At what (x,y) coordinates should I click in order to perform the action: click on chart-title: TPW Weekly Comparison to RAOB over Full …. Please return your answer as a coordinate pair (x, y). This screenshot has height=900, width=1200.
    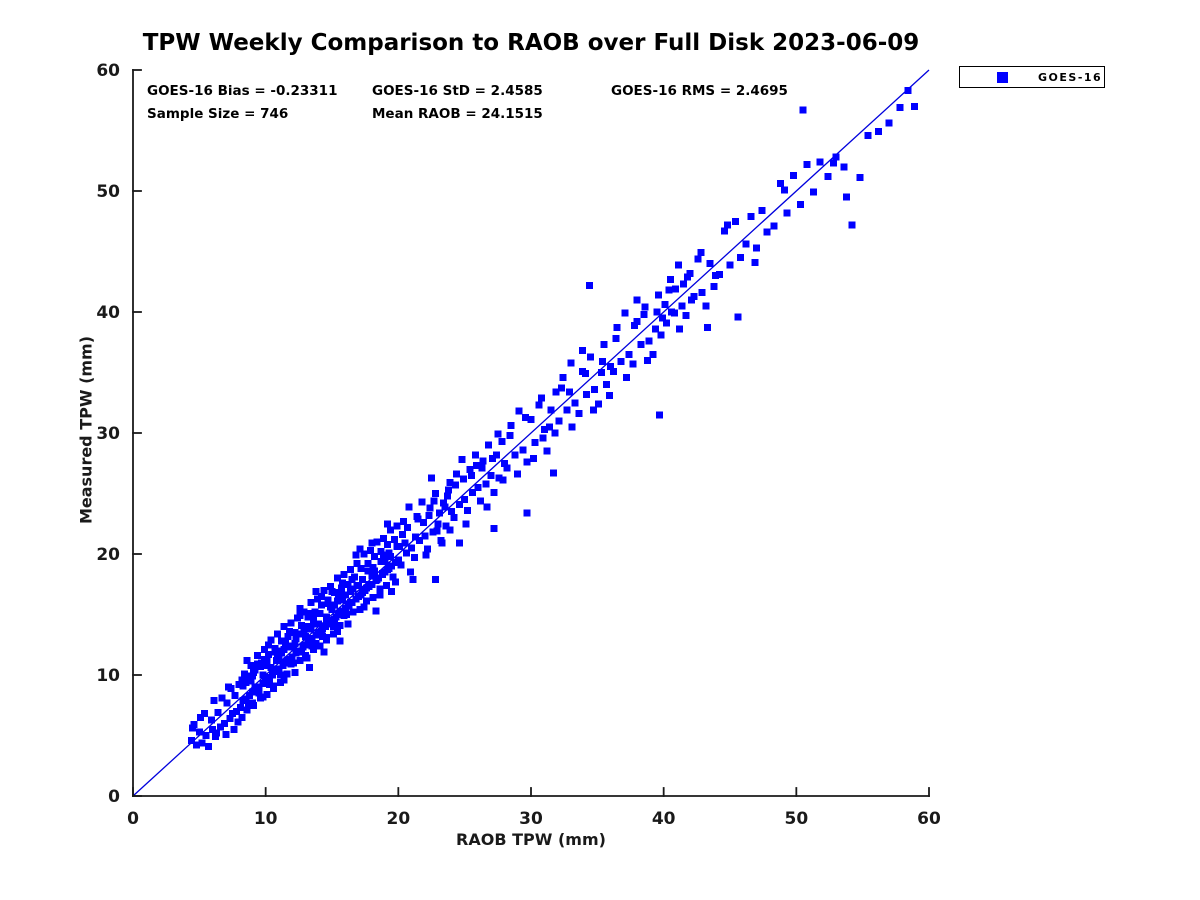
    Looking at the image, I should click on (531, 43).